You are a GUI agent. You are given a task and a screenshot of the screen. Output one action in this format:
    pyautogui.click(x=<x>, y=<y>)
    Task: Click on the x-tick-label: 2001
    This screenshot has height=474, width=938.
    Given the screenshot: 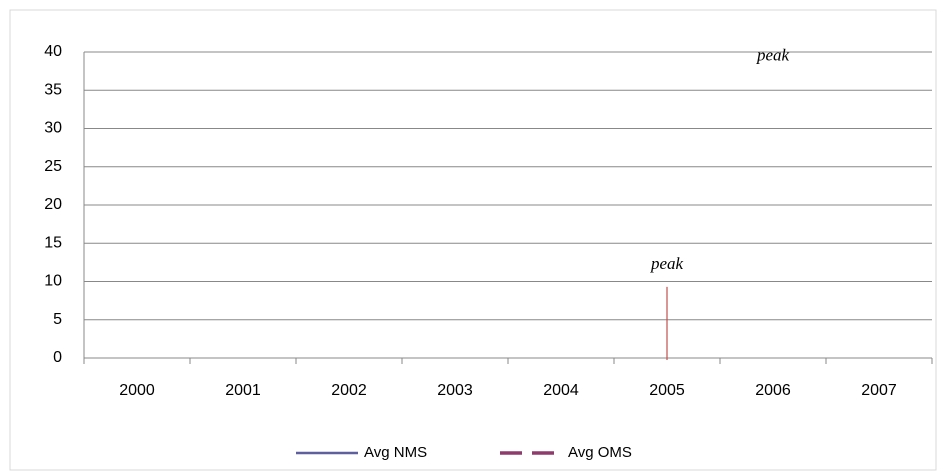 What is the action you would take?
    pyautogui.click(x=243, y=390)
    